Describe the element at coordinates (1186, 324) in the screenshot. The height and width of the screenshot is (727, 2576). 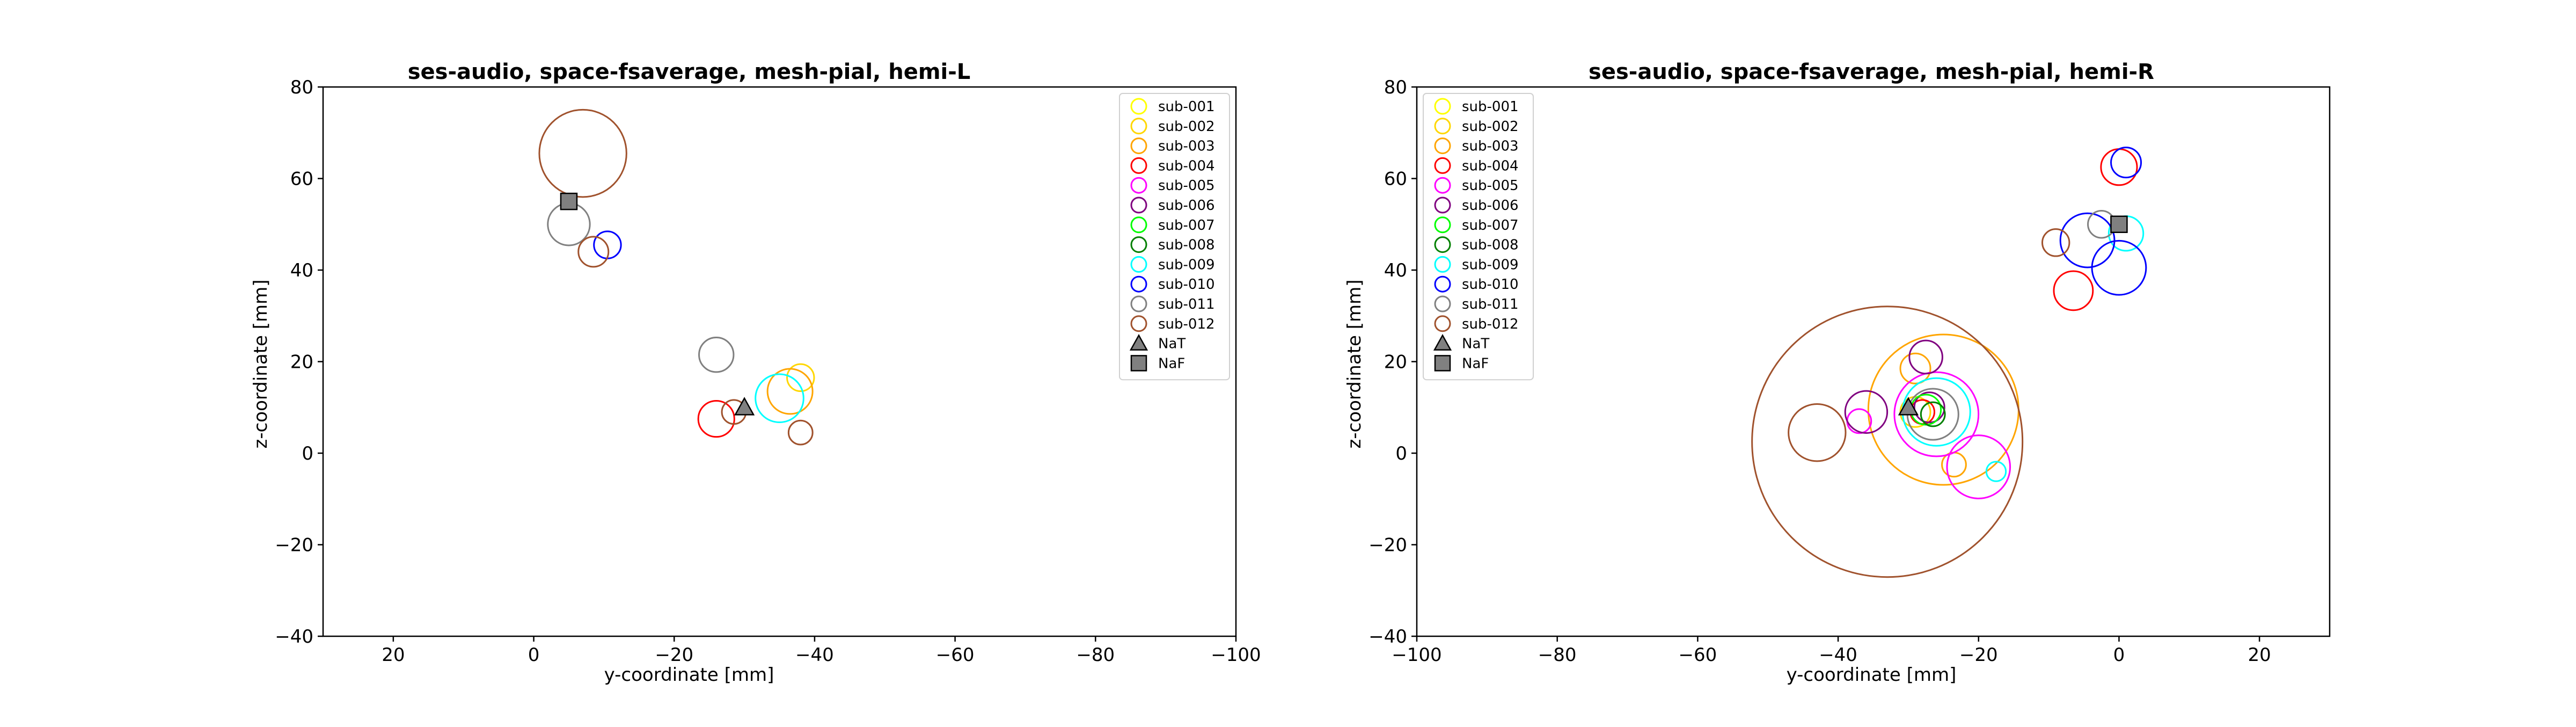
I see `legend-label: sub-012` at that location.